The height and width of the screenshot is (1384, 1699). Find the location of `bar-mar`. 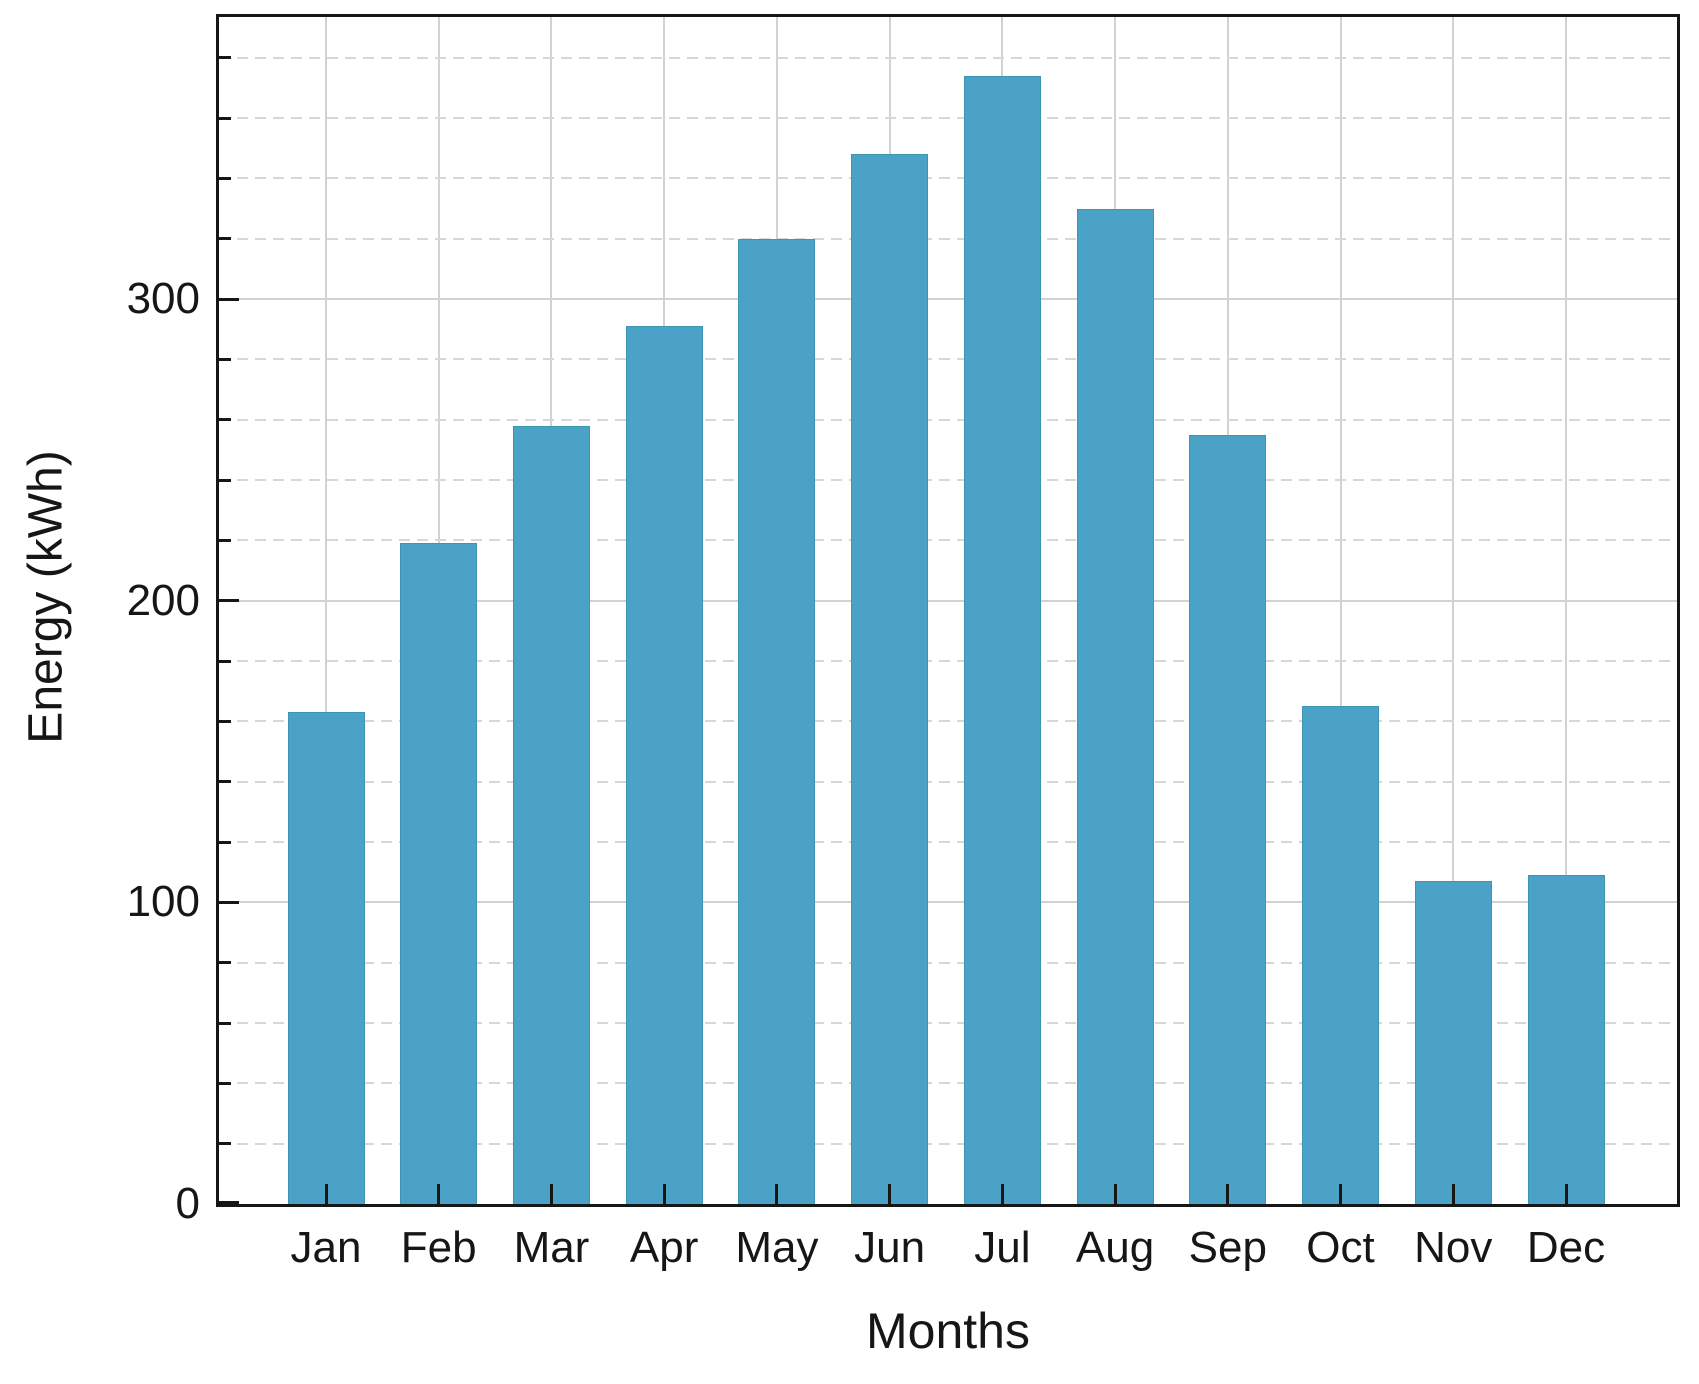

bar-mar is located at coordinates (551, 814).